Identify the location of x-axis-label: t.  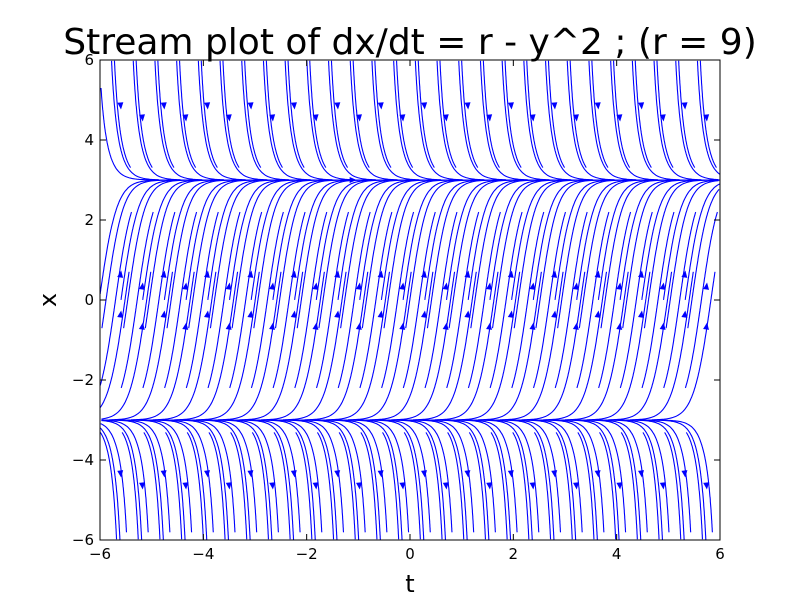
(409, 584).